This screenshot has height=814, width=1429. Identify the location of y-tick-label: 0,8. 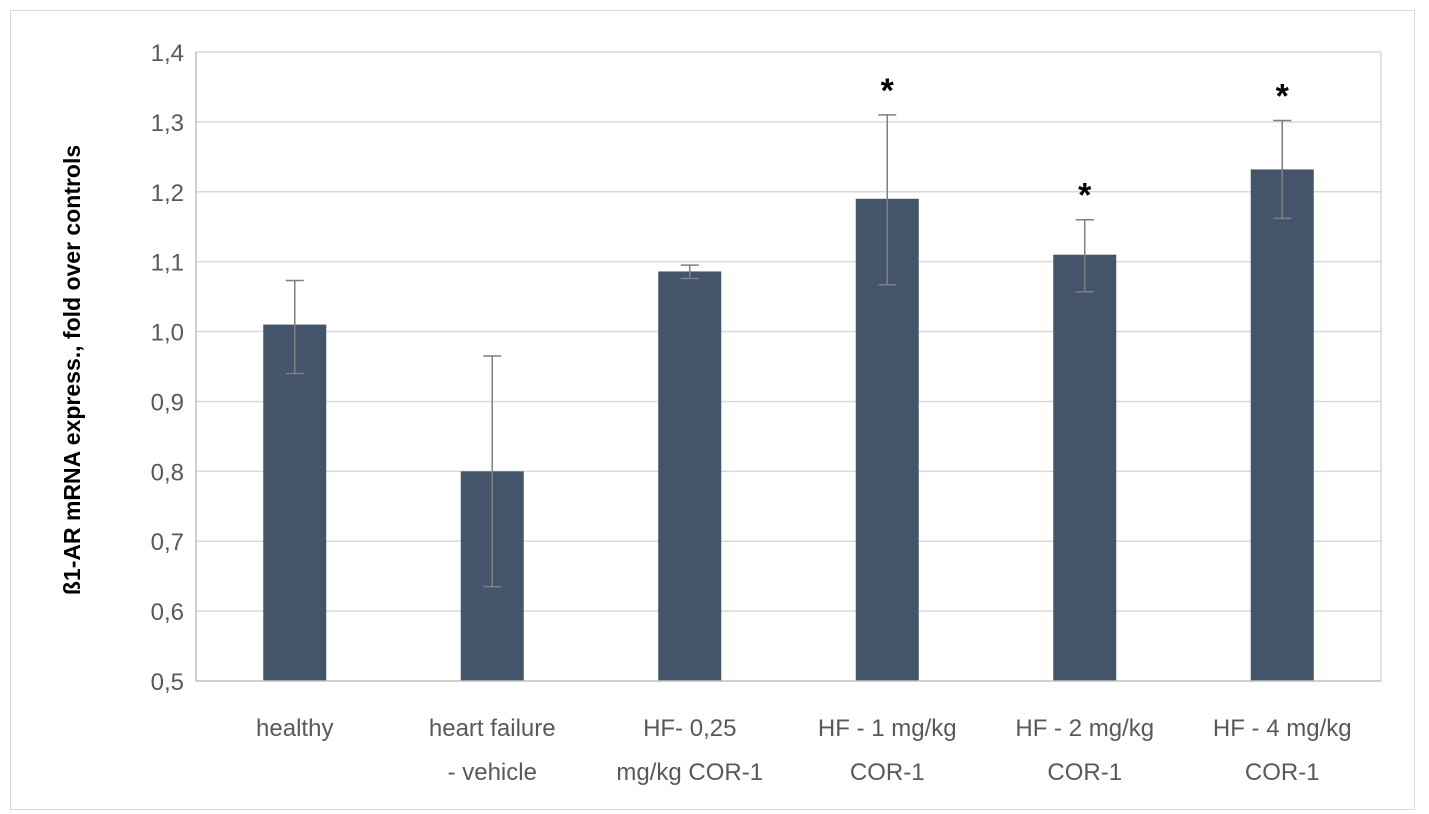
(167, 472).